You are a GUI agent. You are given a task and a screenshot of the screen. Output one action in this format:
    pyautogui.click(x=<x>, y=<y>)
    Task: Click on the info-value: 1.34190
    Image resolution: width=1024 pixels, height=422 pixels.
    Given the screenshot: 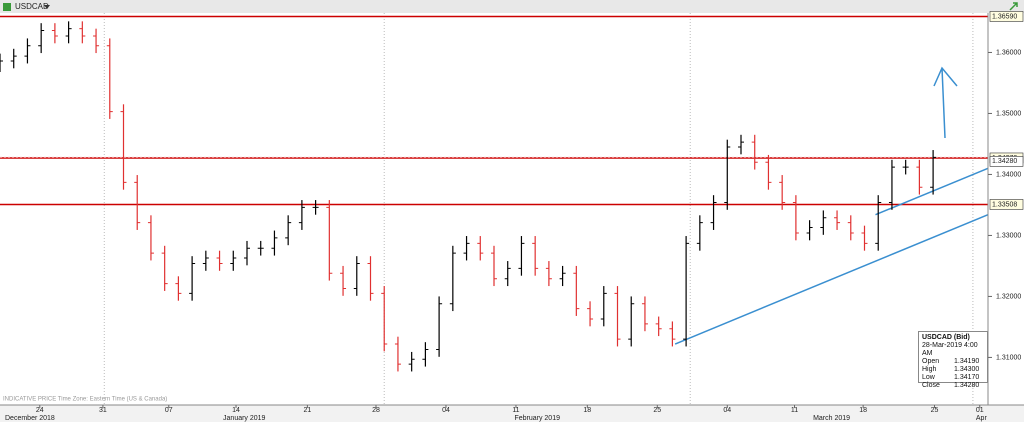 What is the action you would take?
    pyautogui.click(x=967, y=361)
    